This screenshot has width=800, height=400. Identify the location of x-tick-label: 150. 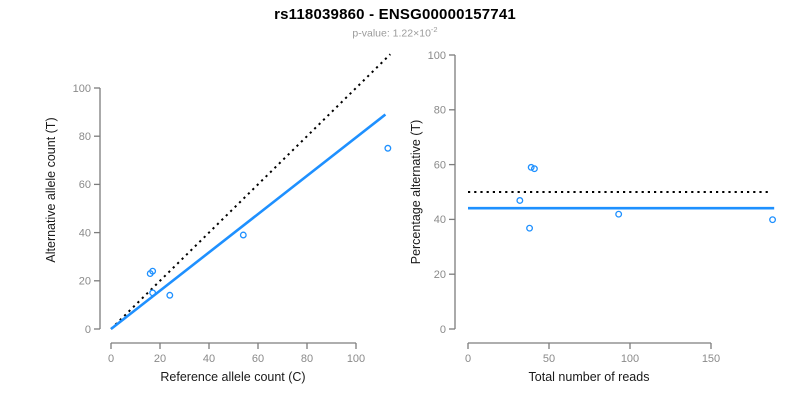
(711, 359).